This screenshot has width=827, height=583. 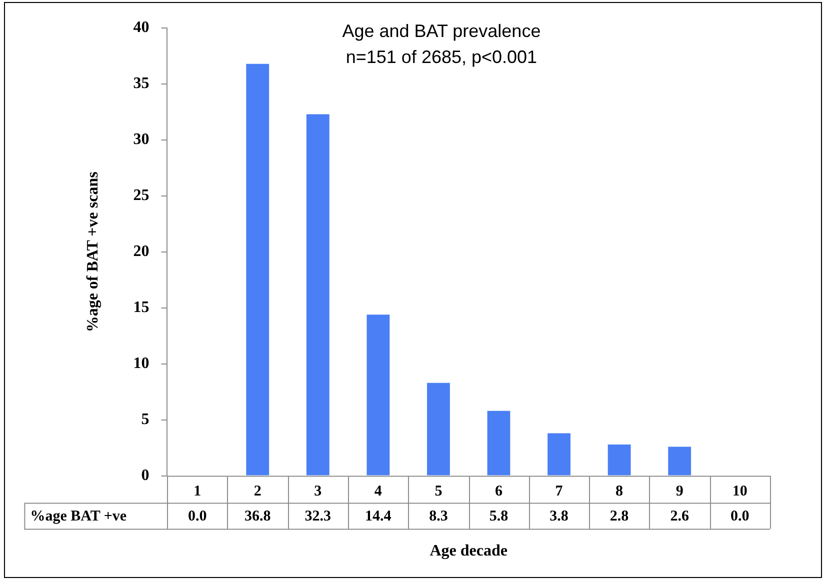 I want to click on data-label: 5.8, so click(x=498, y=516).